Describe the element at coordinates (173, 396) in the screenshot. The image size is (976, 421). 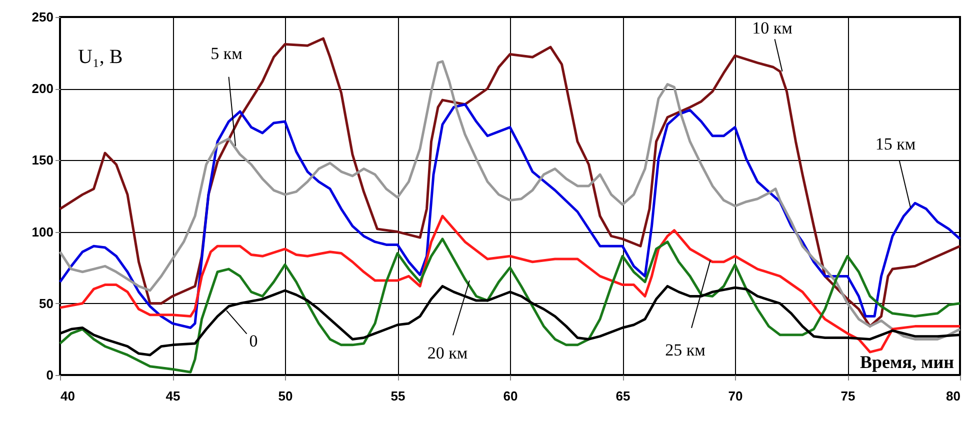
I see `x-tick-label: 45` at that location.